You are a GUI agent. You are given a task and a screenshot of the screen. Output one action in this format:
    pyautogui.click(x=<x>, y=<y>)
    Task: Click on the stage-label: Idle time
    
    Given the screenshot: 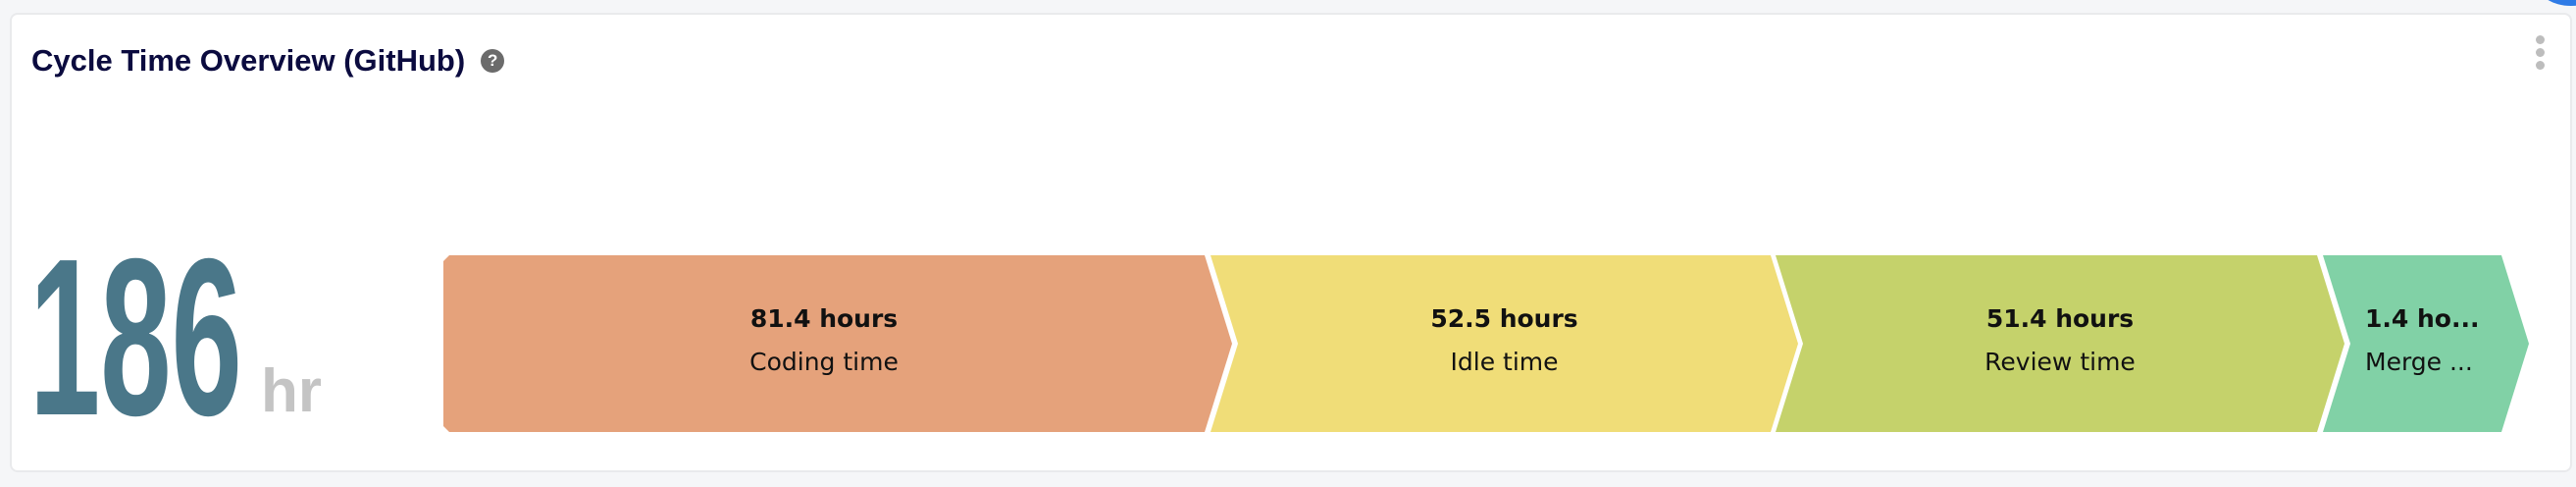 What is the action you would take?
    pyautogui.click(x=1504, y=362)
    